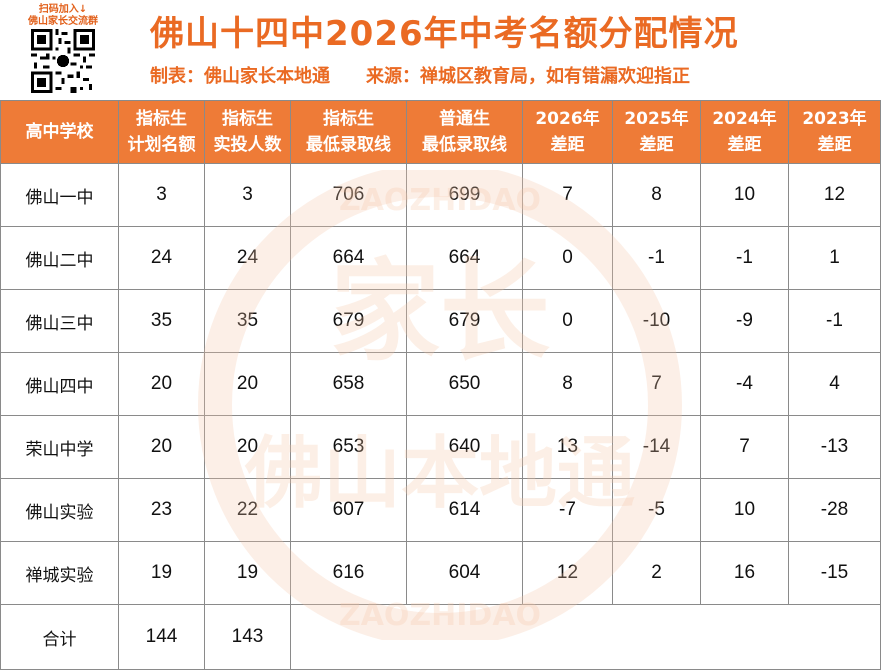 This screenshot has width=884, height=670. What do you see at coordinates (63, 61) in the screenshot?
I see `qr-code-icon` at bounding box center [63, 61].